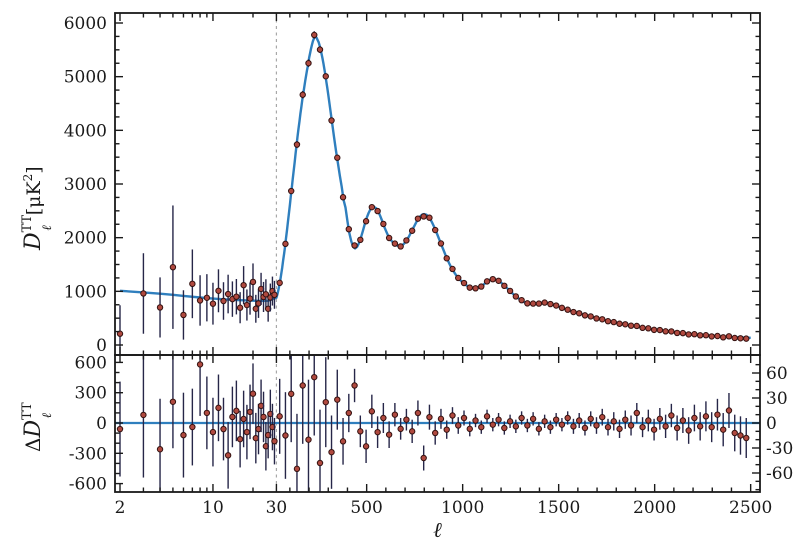  I want to click on x-axis-label: ℓ, so click(437, 530).